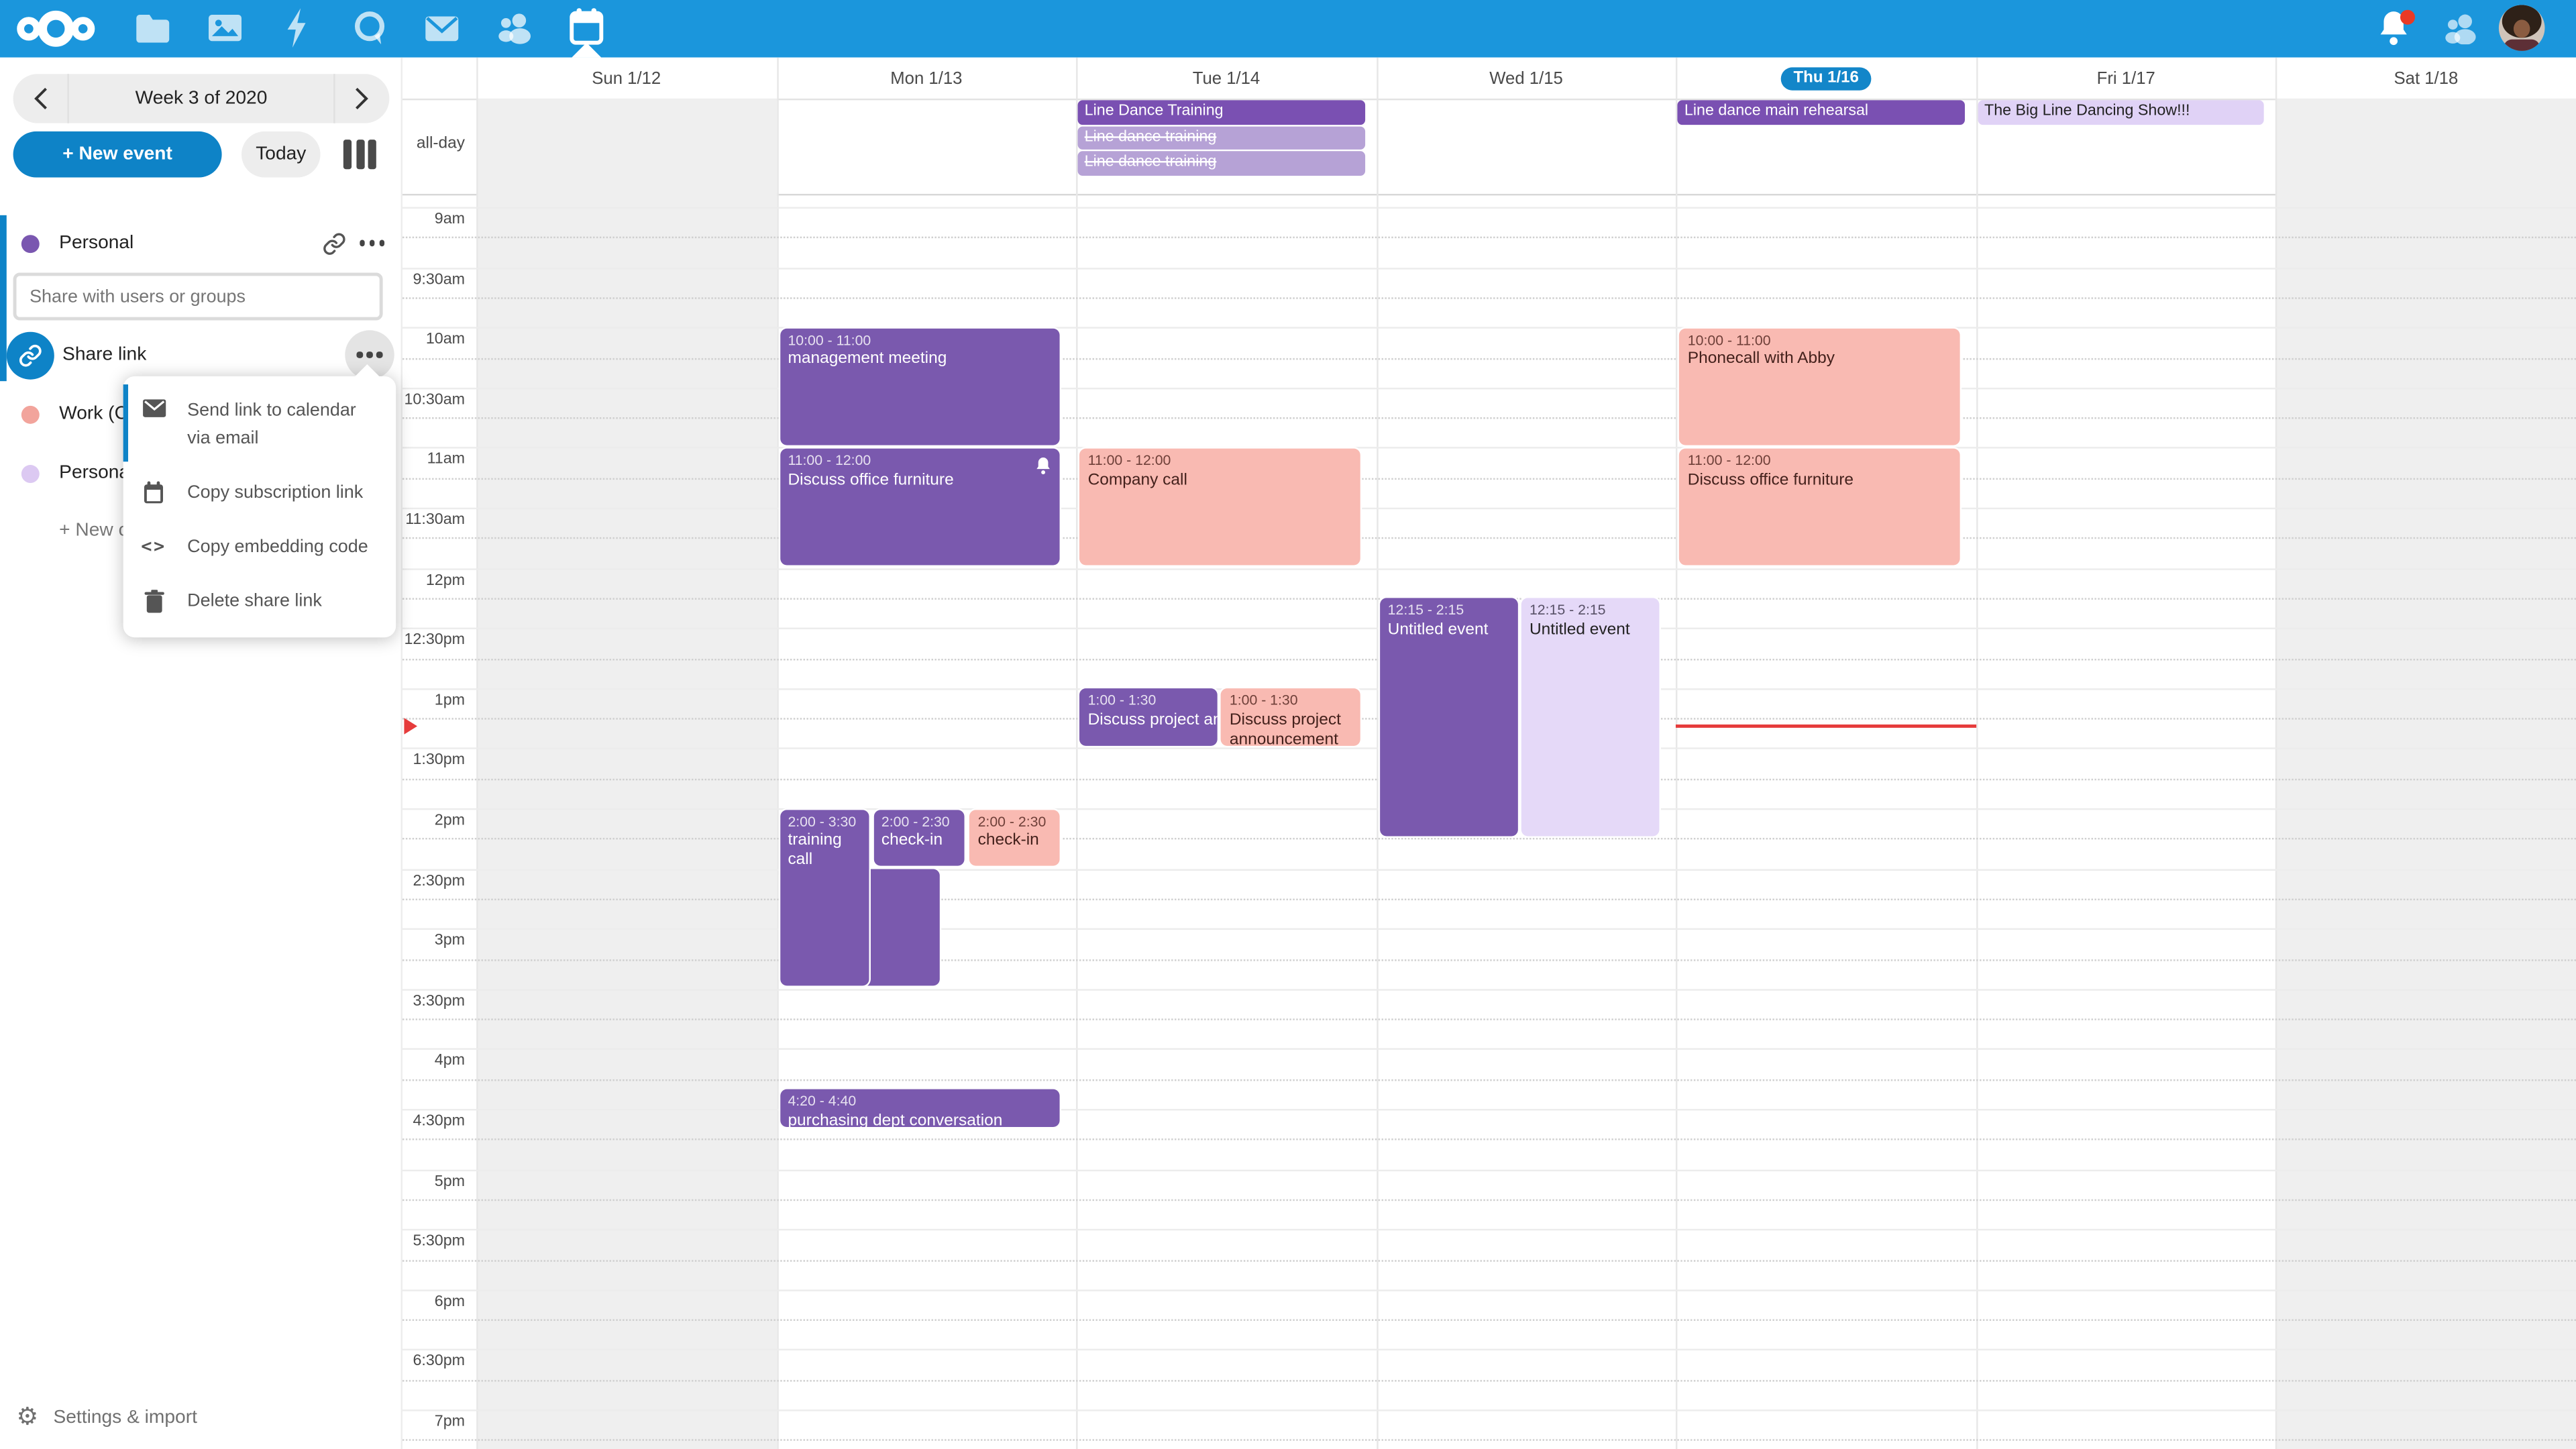 Image resolution: width=2576 pixels, height=1449 pixels. What do you see at coordinates (920, 1108) in the screenshot?
I see `event-card: 4:20 - 4:40 purchasing dept conversation` at bounding box center [920, 1108].